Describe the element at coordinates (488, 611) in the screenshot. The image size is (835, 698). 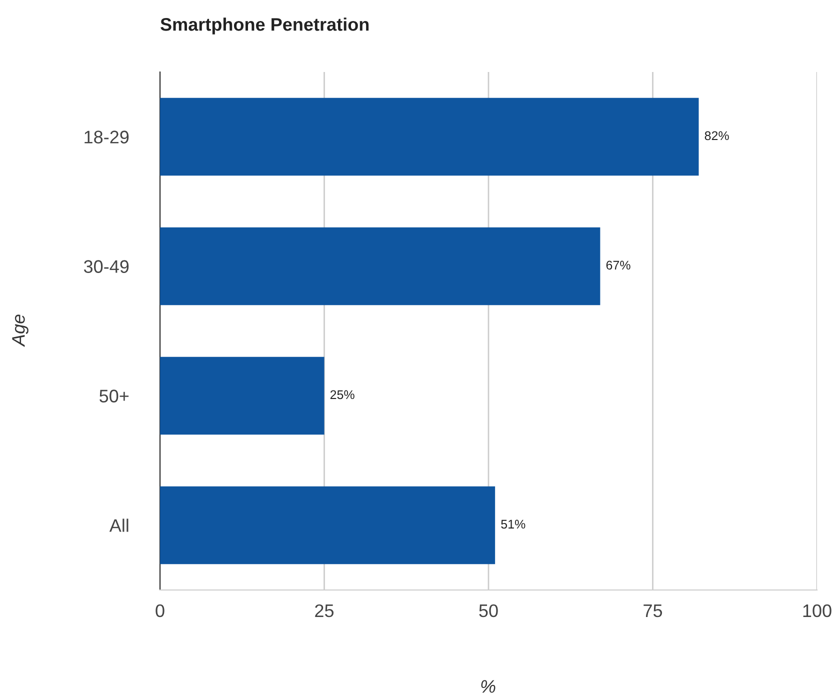
I see `x-tick-label: 50` at that location.